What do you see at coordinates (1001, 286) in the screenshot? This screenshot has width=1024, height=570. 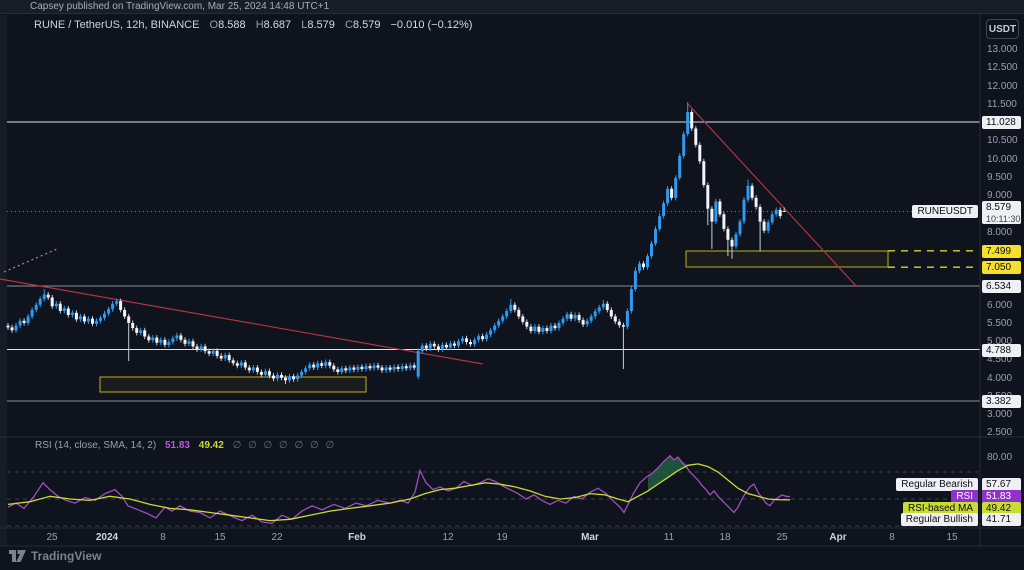 I see `price-level-label: 6.534` at bounding box center [1001, 286].